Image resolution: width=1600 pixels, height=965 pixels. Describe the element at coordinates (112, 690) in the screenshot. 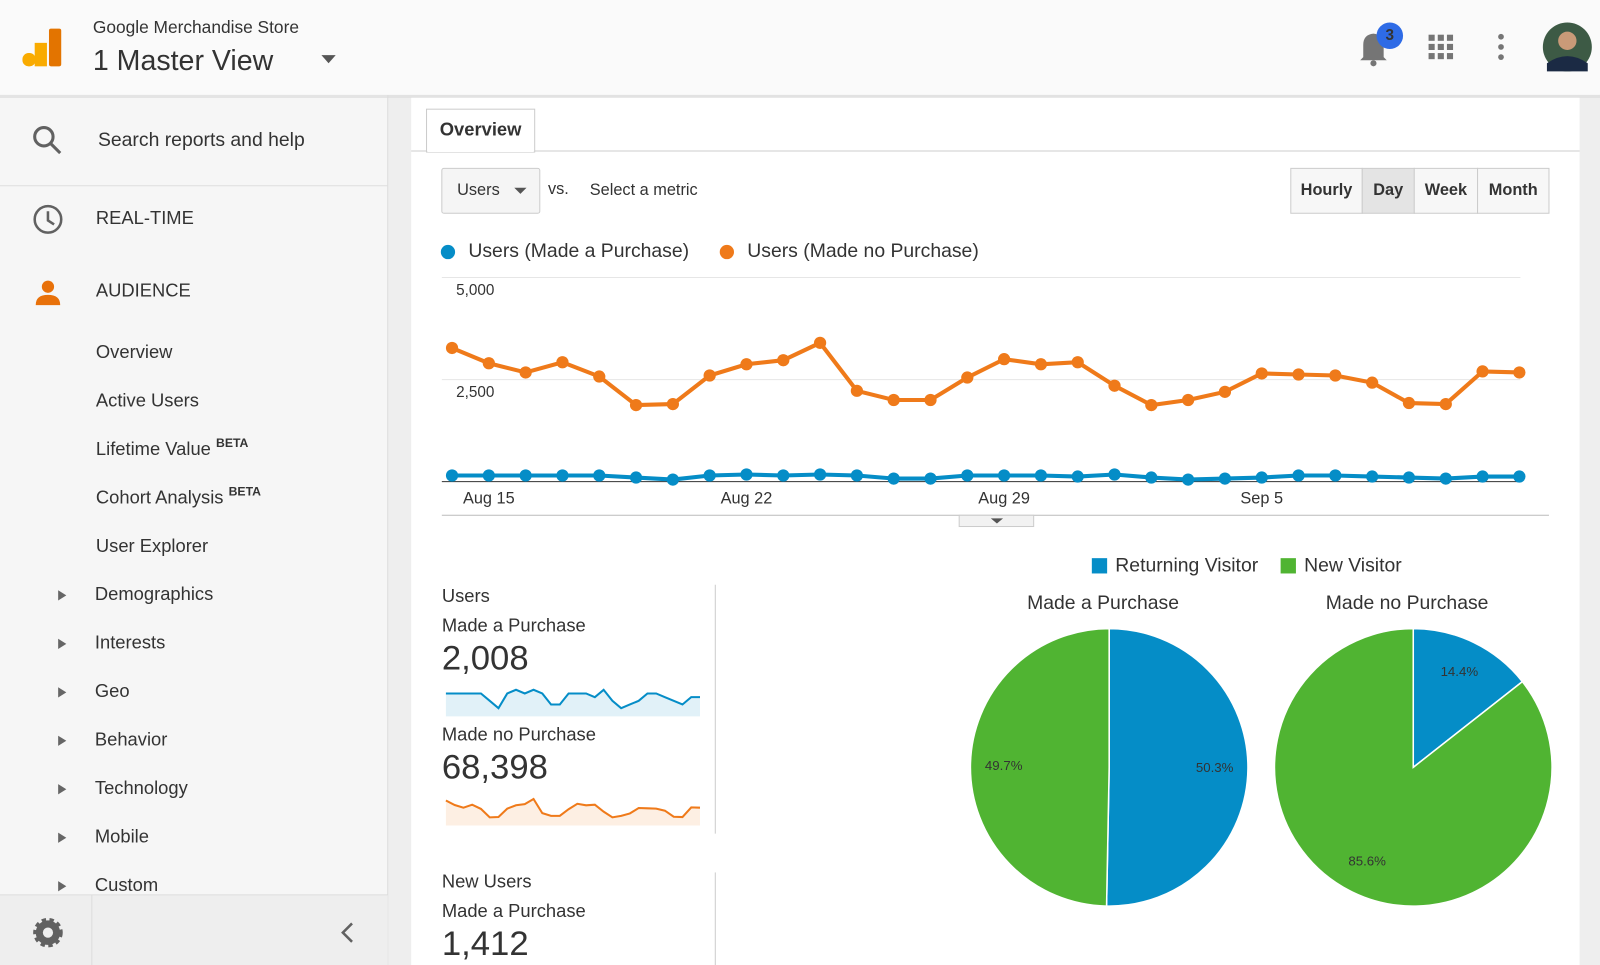

I see `nav-item: Geo` at that location.